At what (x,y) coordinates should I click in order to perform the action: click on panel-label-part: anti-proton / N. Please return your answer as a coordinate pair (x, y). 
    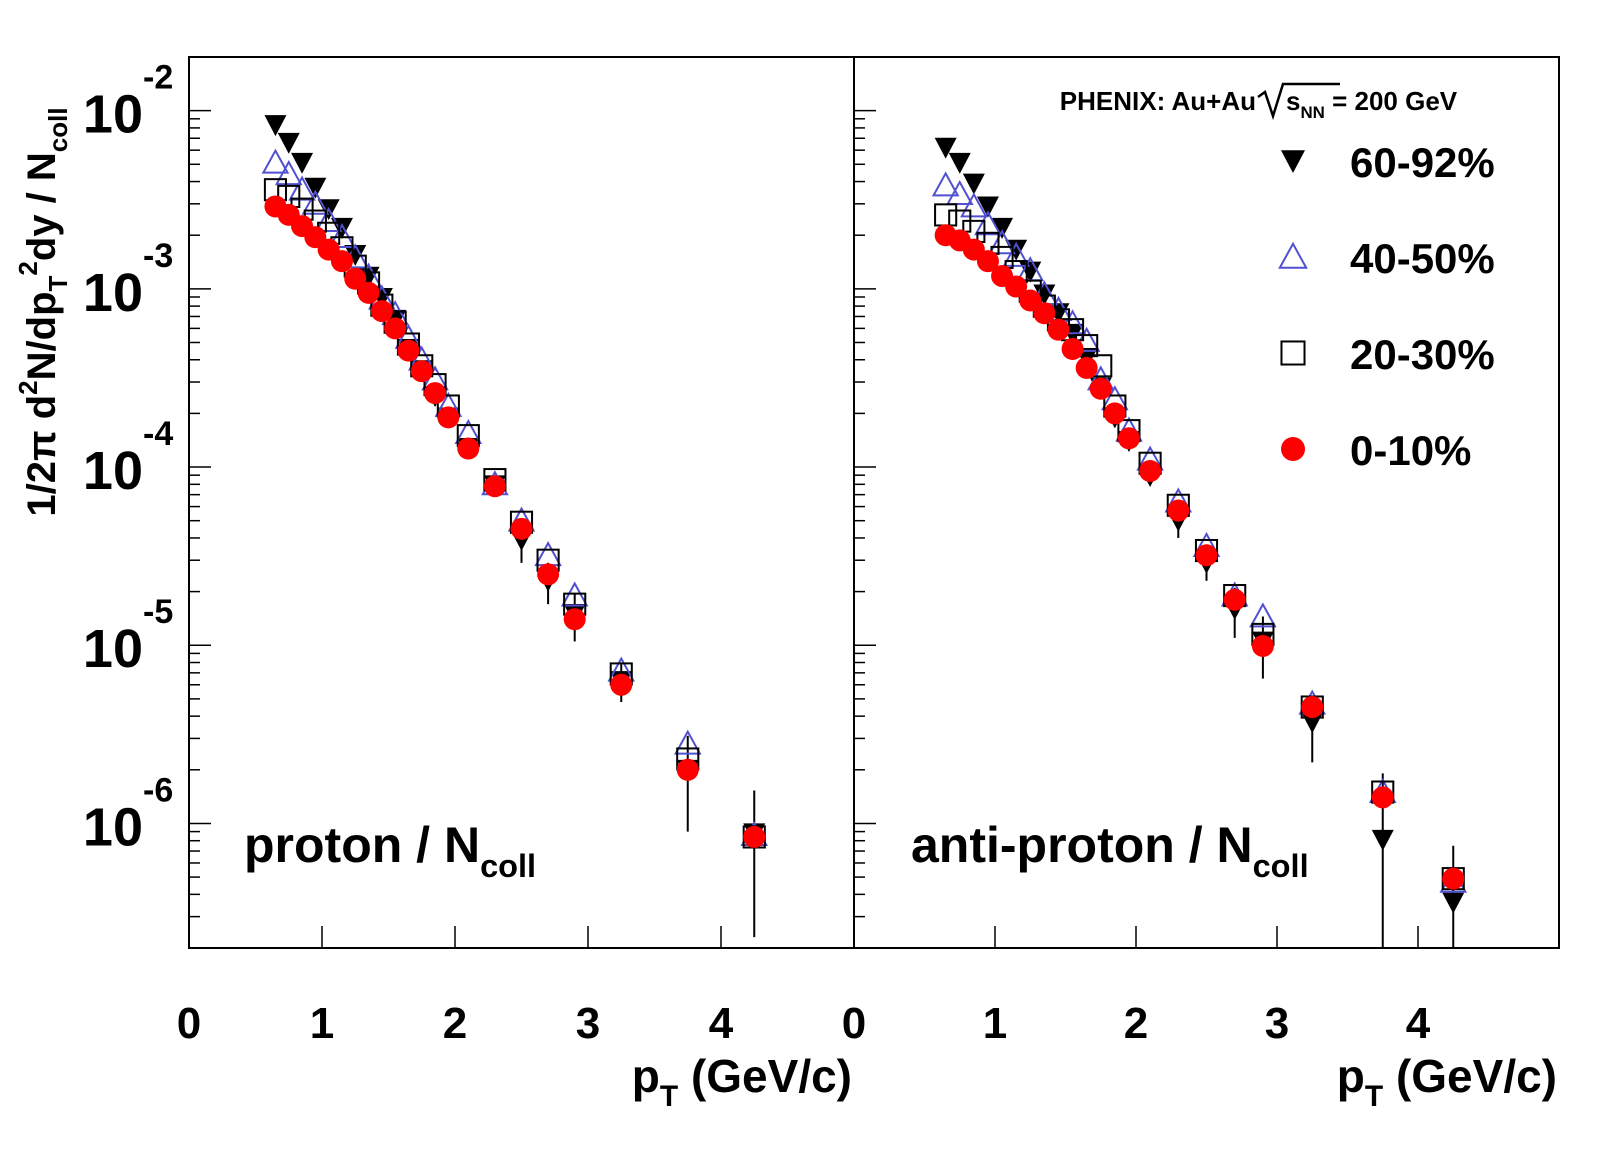
    Looking at the image, I should click on (1082, 845).